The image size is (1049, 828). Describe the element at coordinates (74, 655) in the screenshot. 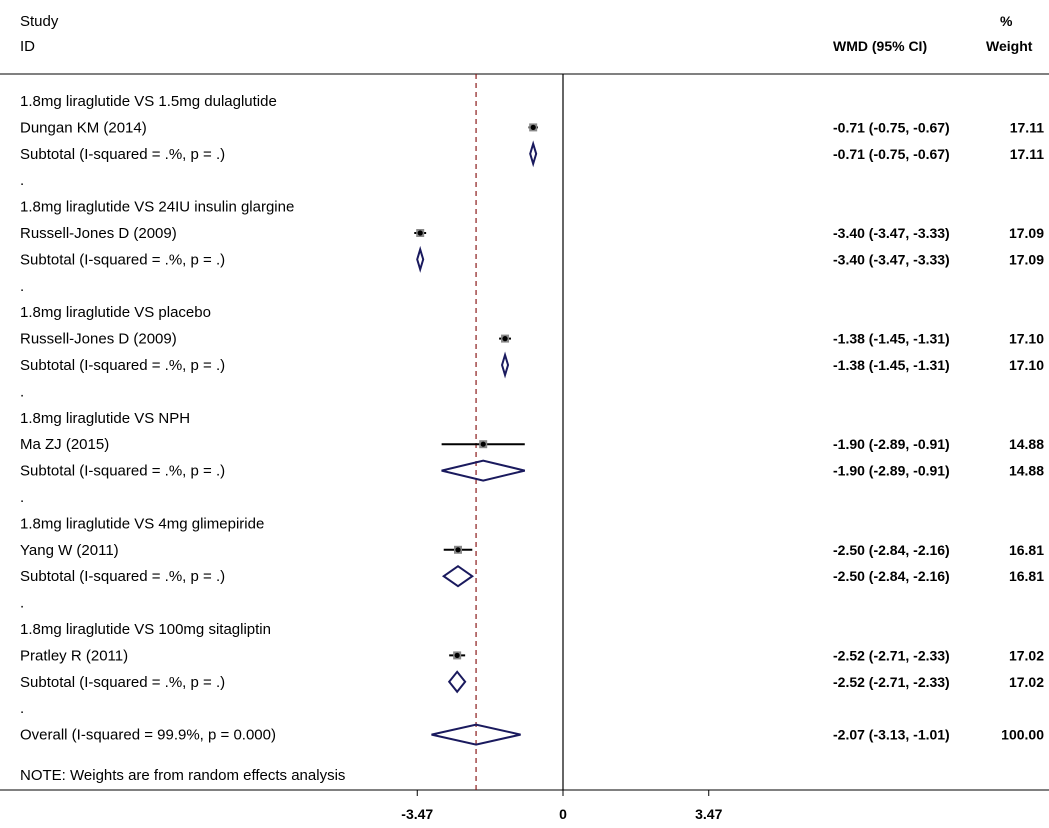

I see `study-label: Pratley R (2011)` at that location.